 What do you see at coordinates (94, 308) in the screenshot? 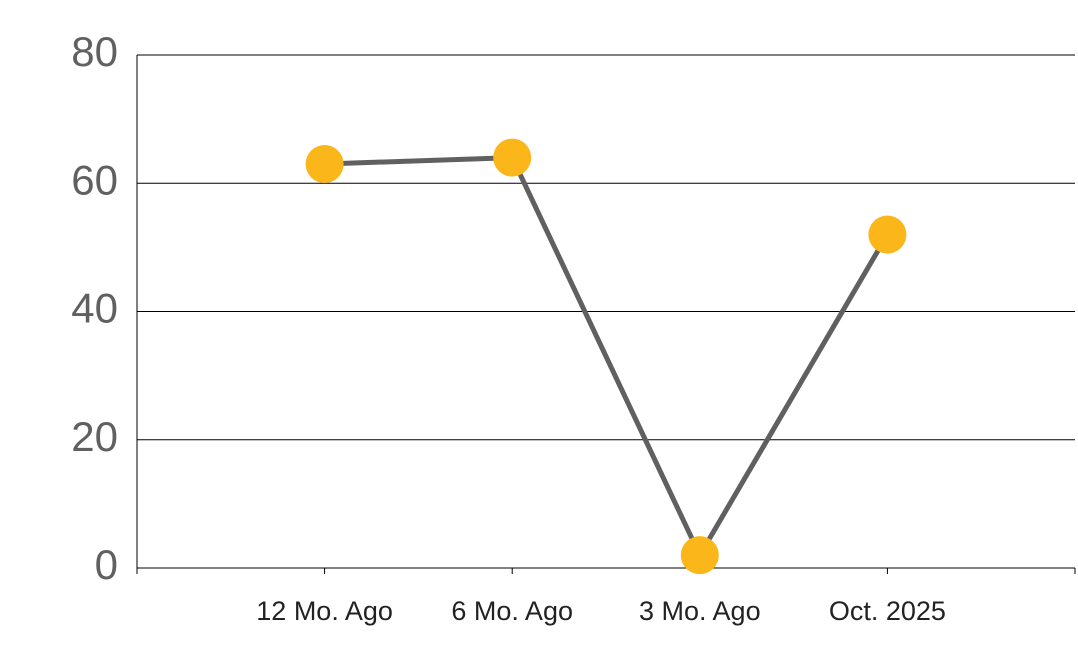
I see `y-tick-label: 40` at bounding box center [94, 308].